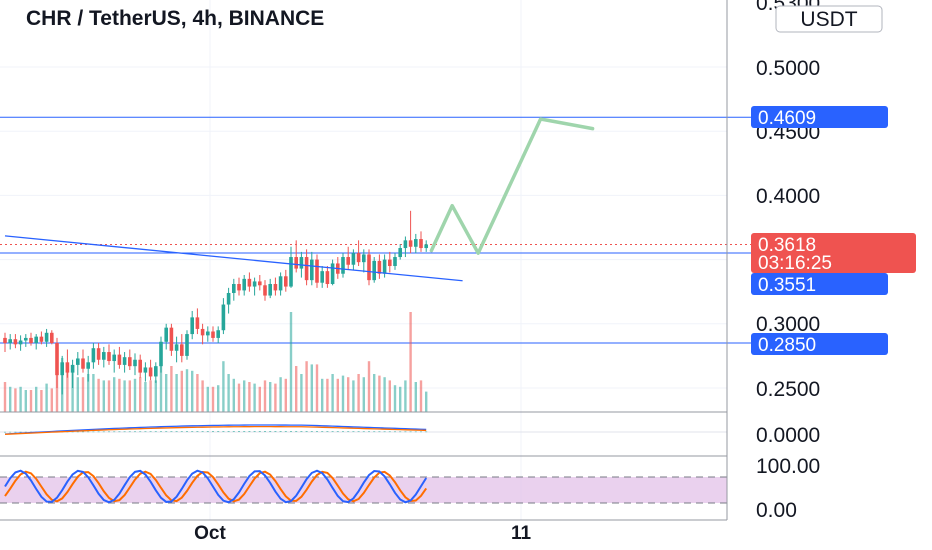 Image resolution: width=932 pixels, height=550 pixels. I want to click on price-tick: 0.4000, so click(788, 196).